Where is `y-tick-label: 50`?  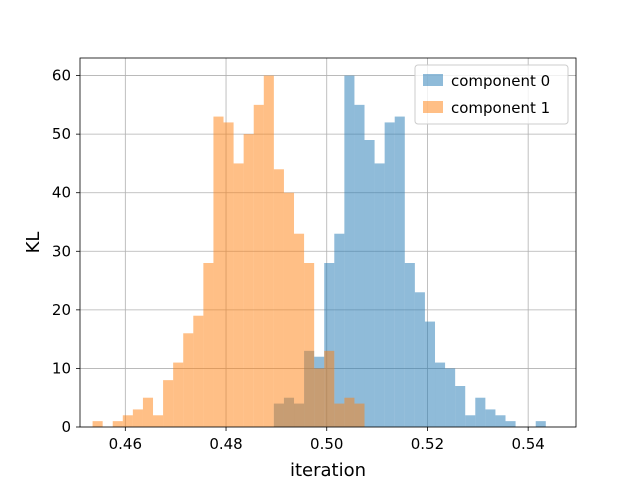
y-tick-label: 50 is located at coordinates (61, 134).